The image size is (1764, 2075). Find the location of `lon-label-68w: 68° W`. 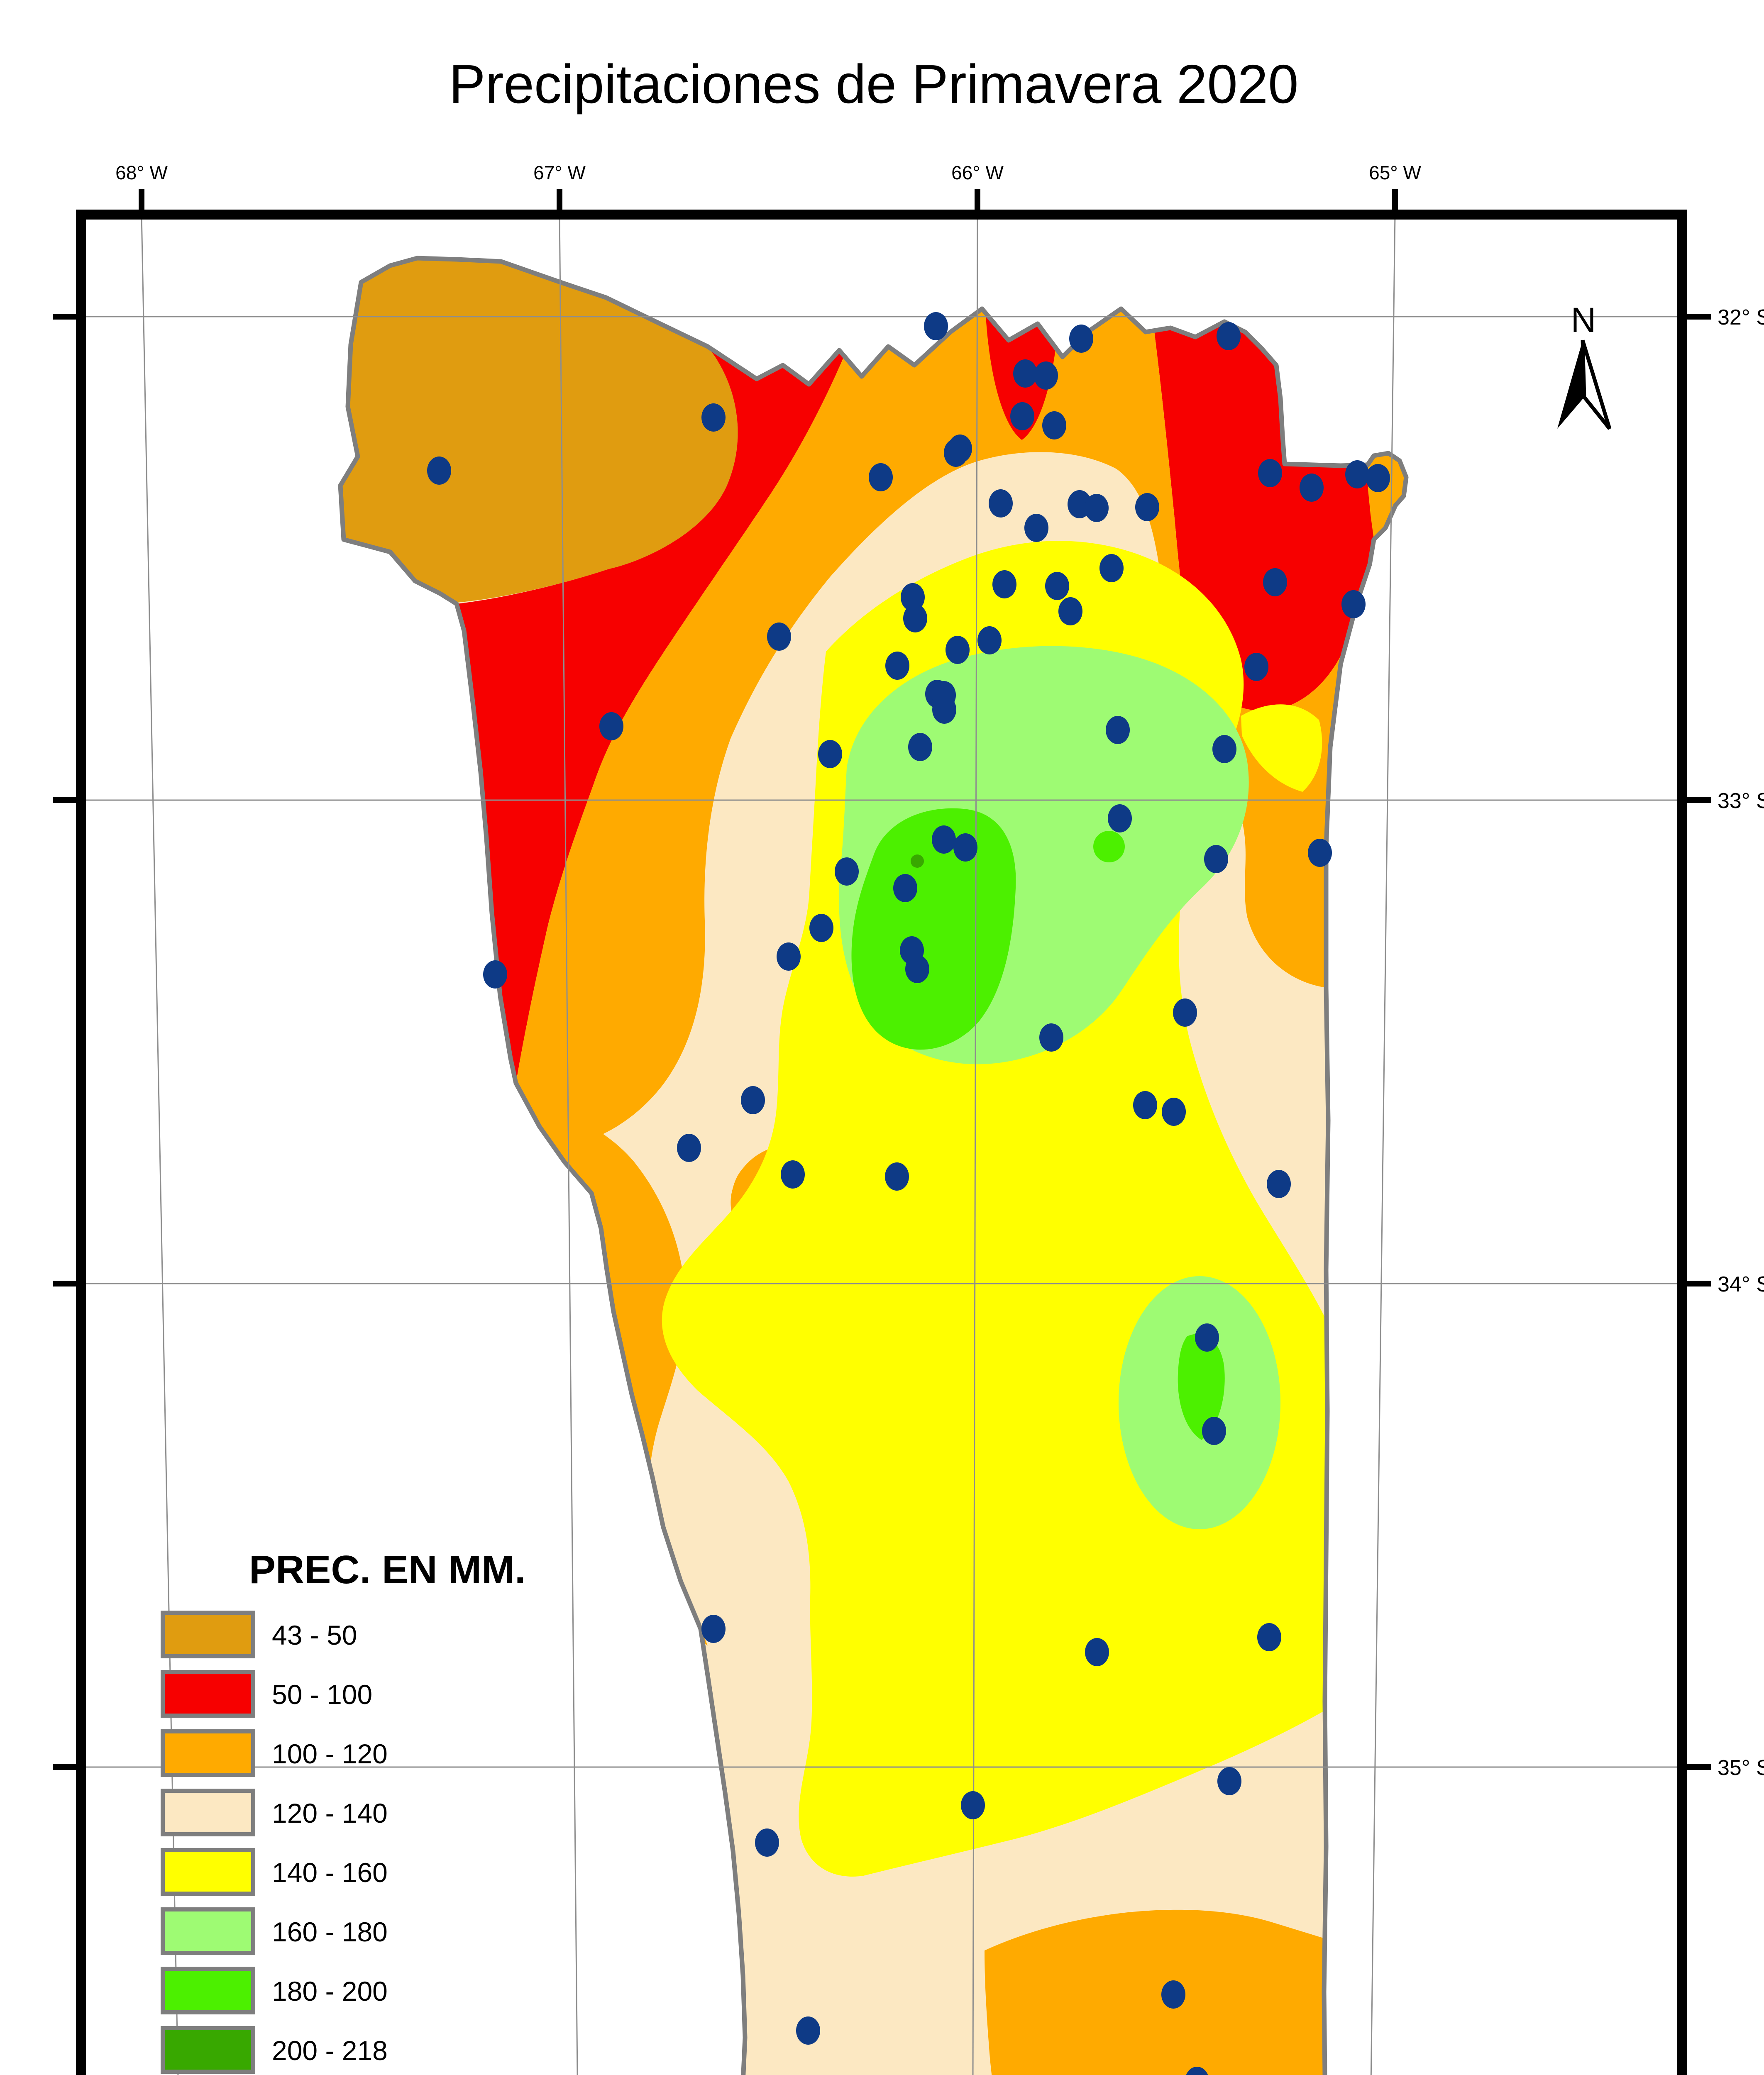

lon-label-68w: 68° W is located at coordinates (141, 172).